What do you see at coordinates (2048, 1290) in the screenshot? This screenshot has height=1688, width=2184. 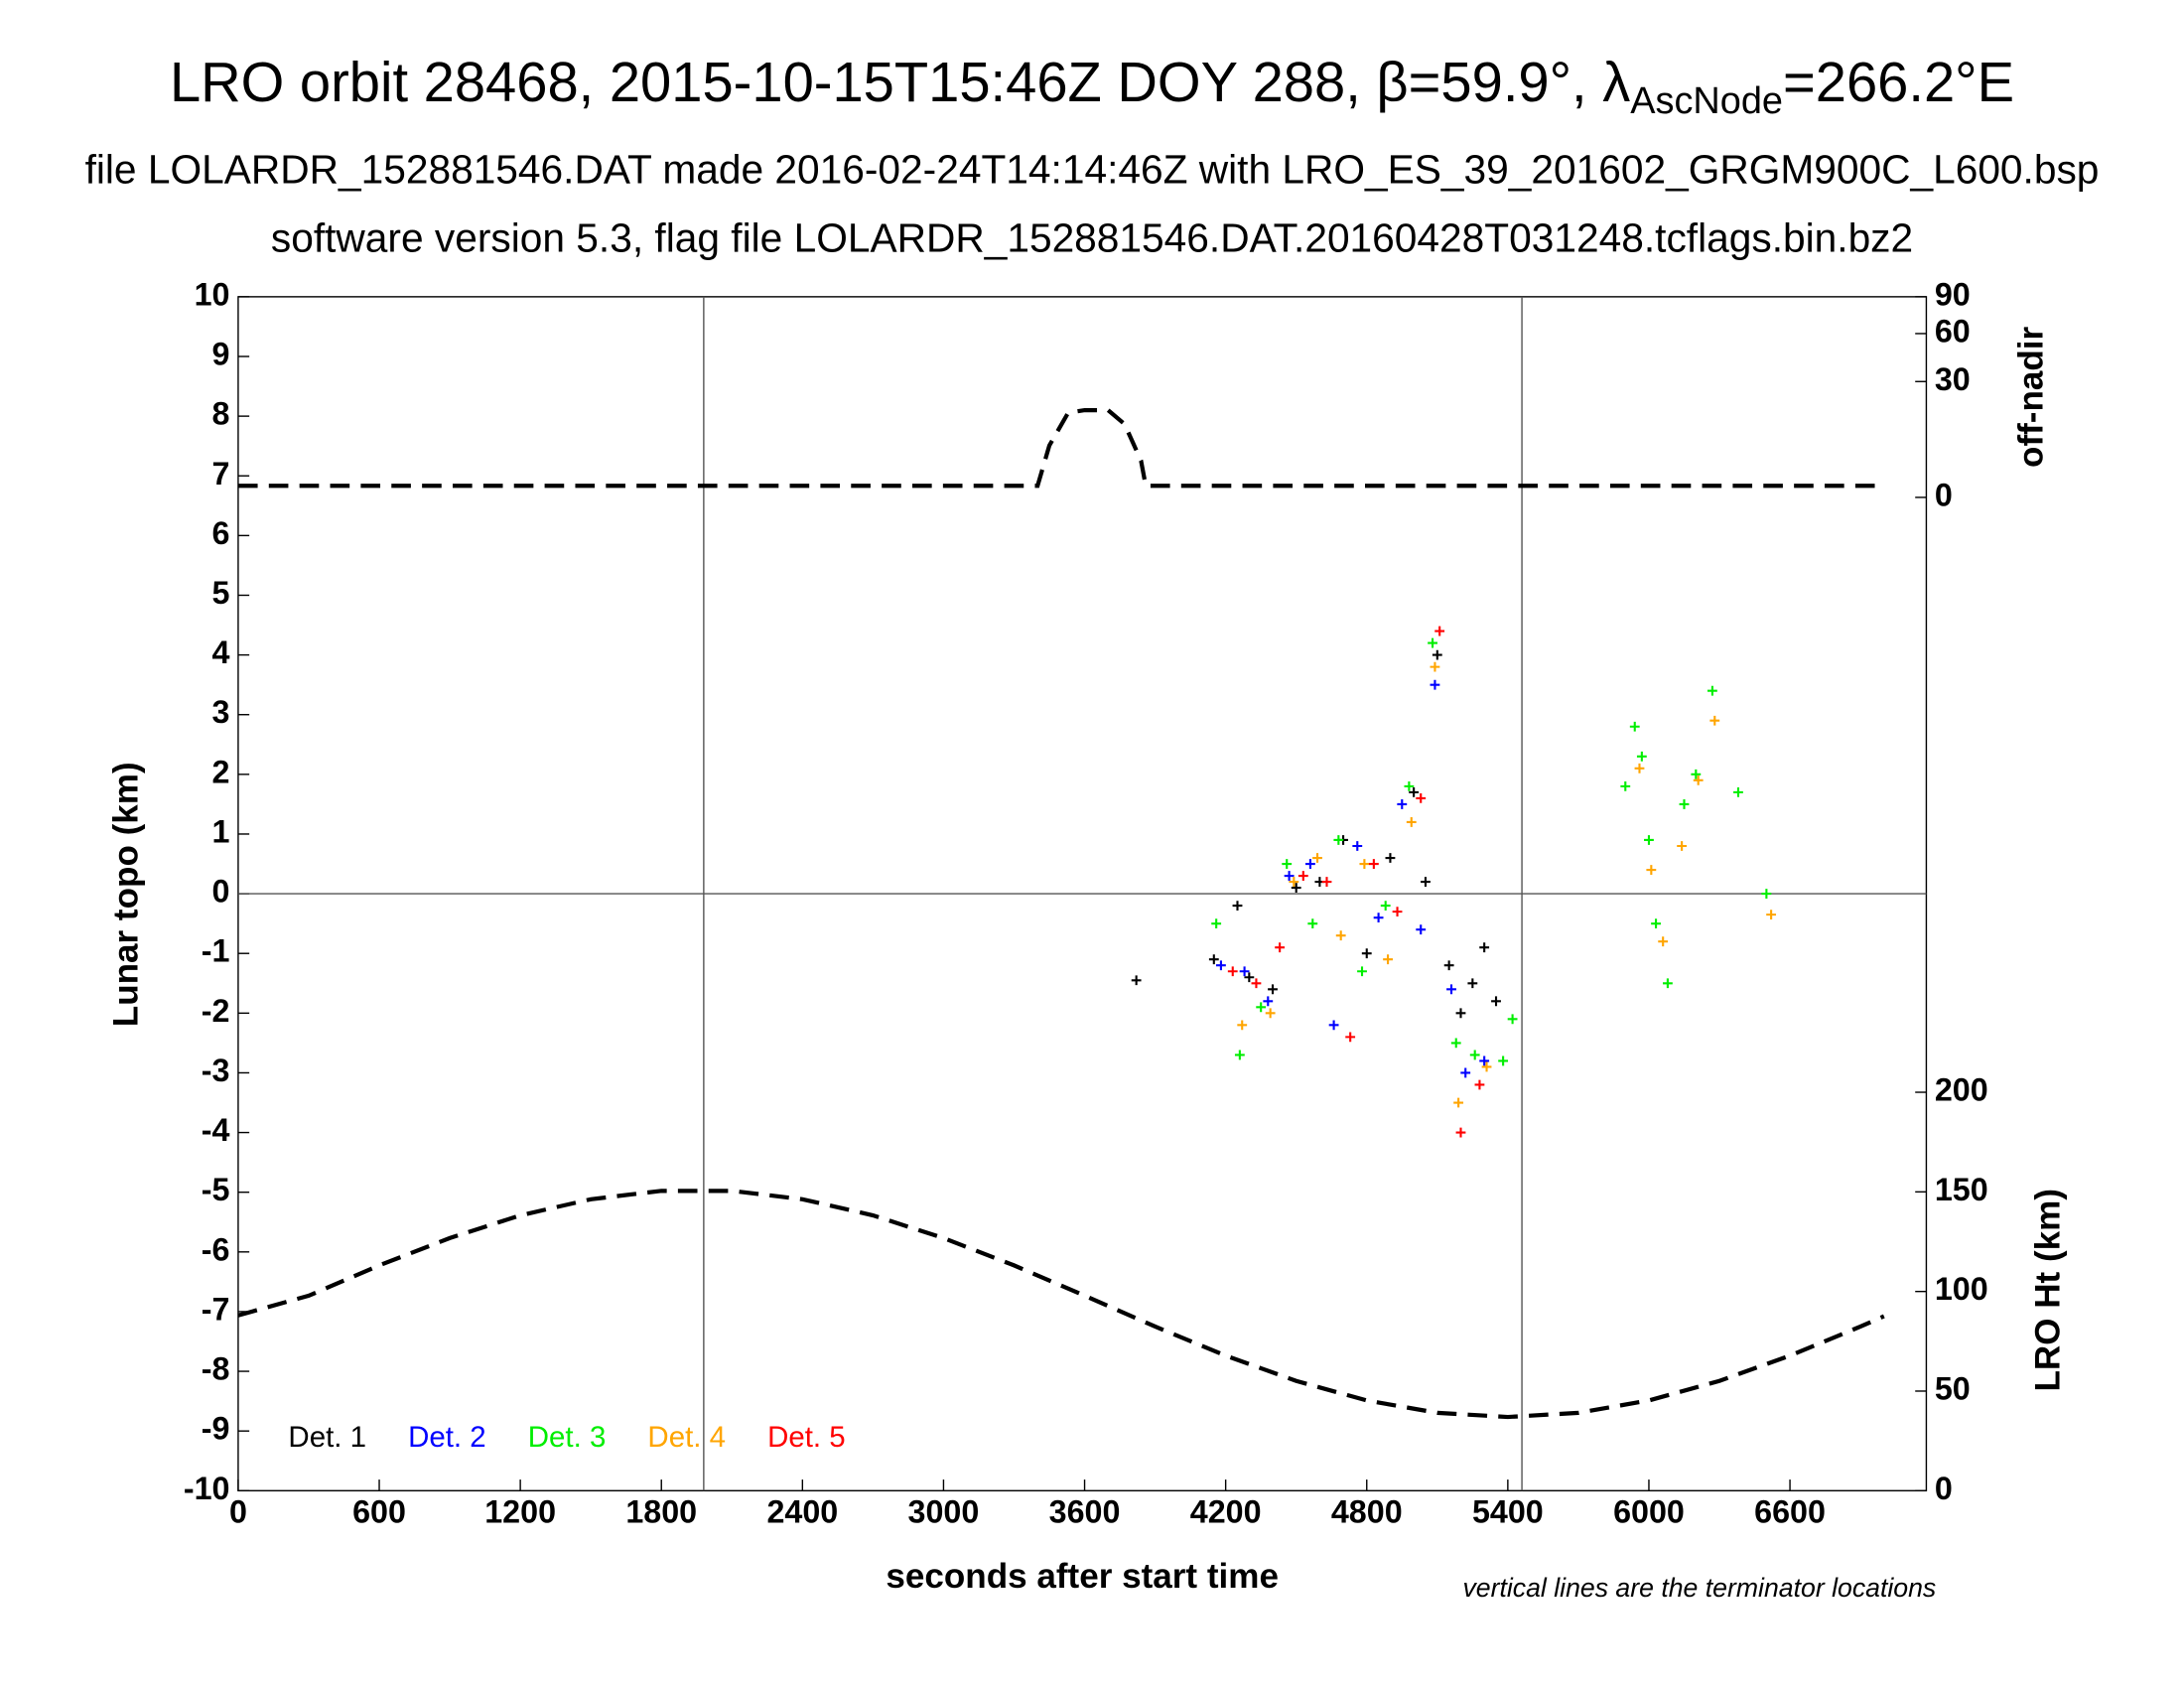 I see `y2-axis-label: LRO Ht (km)` at bounding box center [2048, 1290].